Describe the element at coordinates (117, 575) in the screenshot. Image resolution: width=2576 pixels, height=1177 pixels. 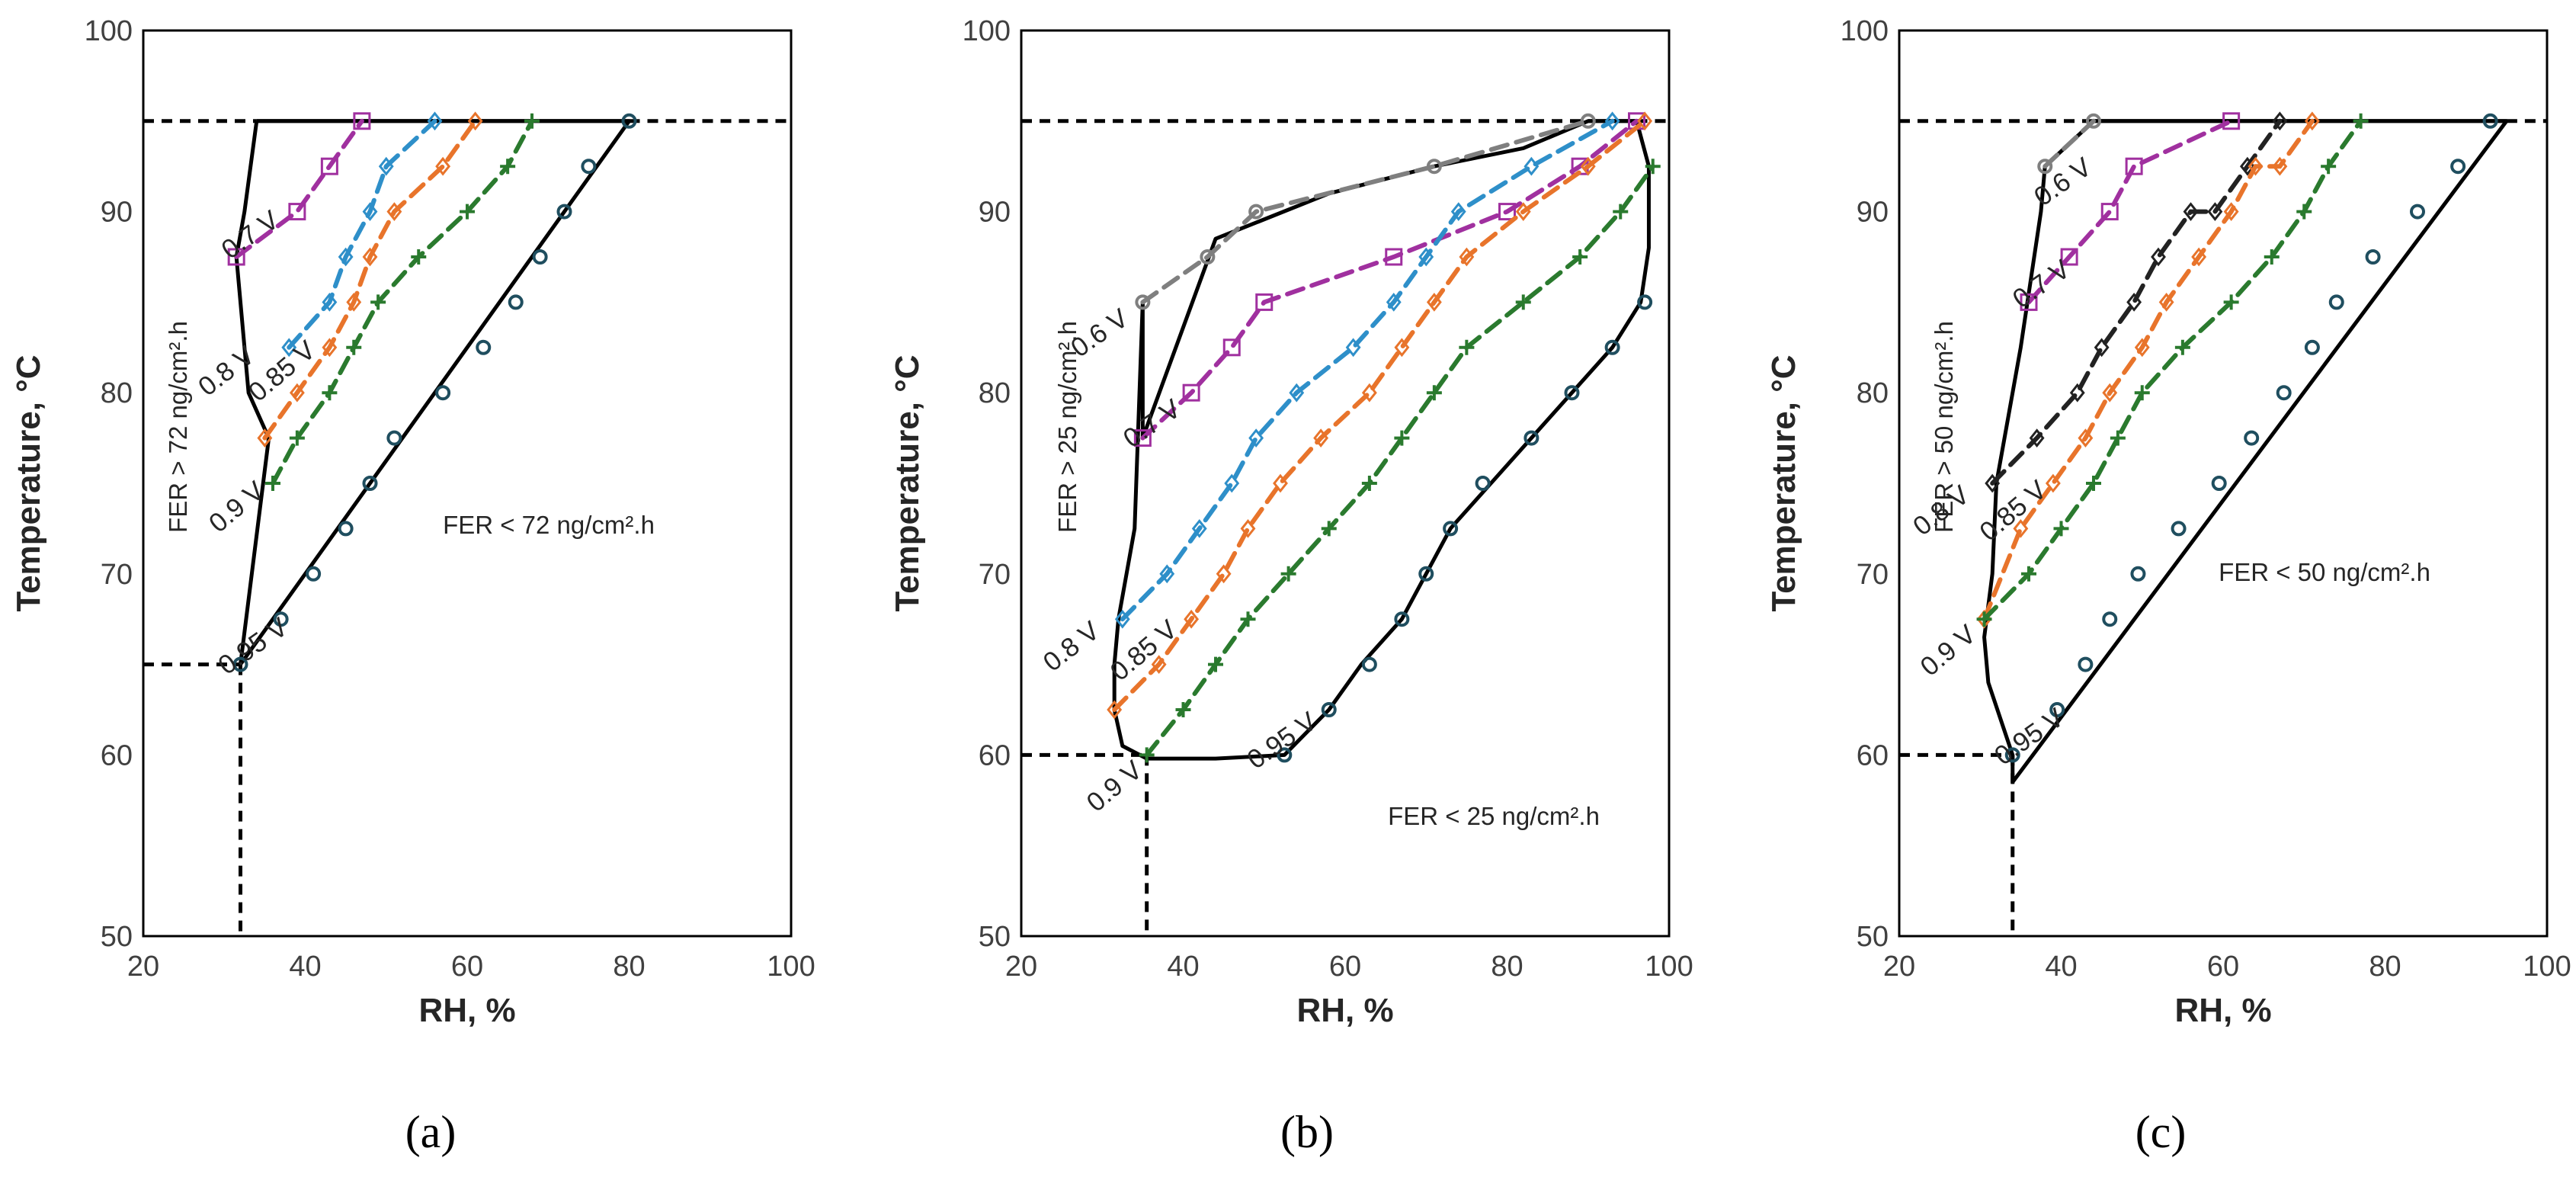
I see `y-tick-label: 70` at that location.